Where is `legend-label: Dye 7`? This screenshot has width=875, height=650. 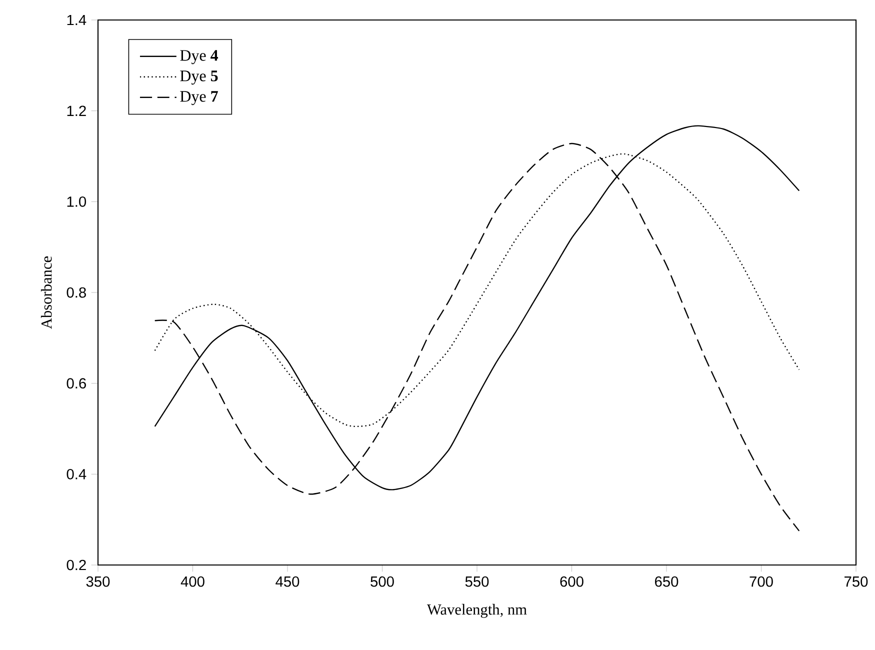 legend-label: Dye 7 is located at coordinates (199, 98).